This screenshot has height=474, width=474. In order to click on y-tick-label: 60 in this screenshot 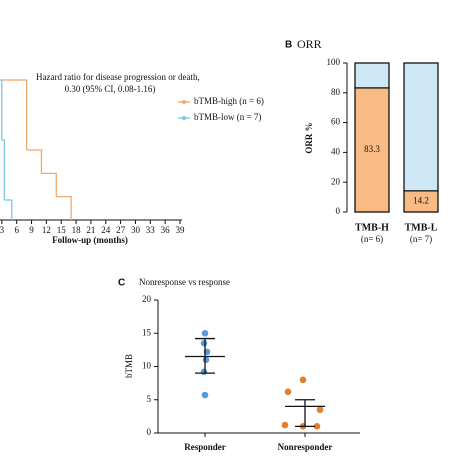, I will do `click(336, 122)`.